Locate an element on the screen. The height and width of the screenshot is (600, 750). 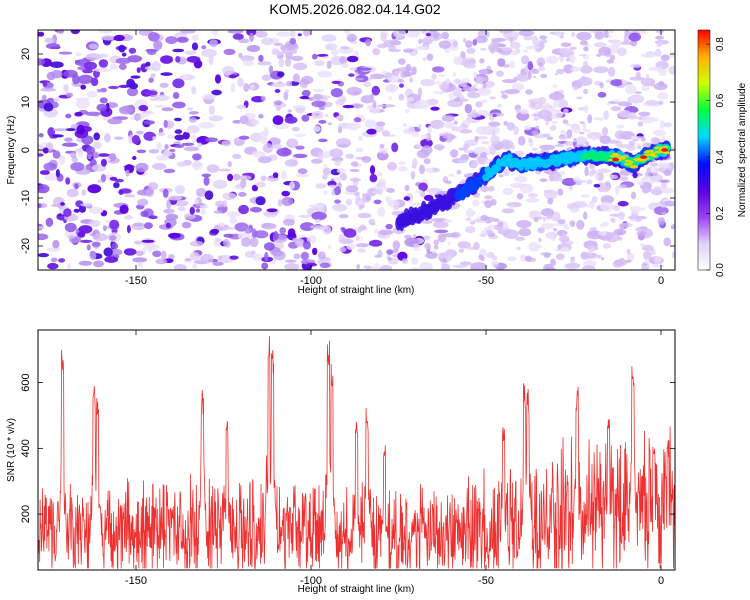
spectrogram-signal-track is located at coordinates (533, 186).